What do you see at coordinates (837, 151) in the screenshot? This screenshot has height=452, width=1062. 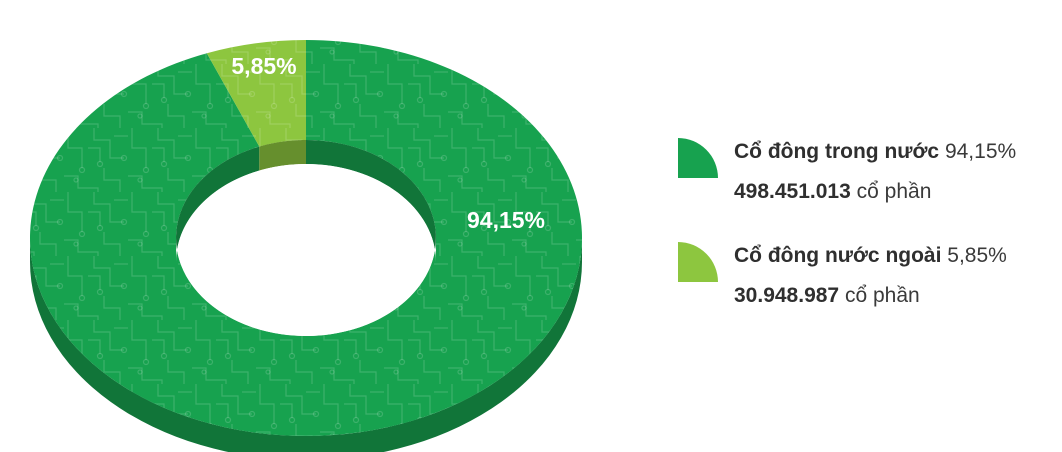 I see `legend-label-domestic: Cổ đông trong nước` at bounding box center [837, 151].